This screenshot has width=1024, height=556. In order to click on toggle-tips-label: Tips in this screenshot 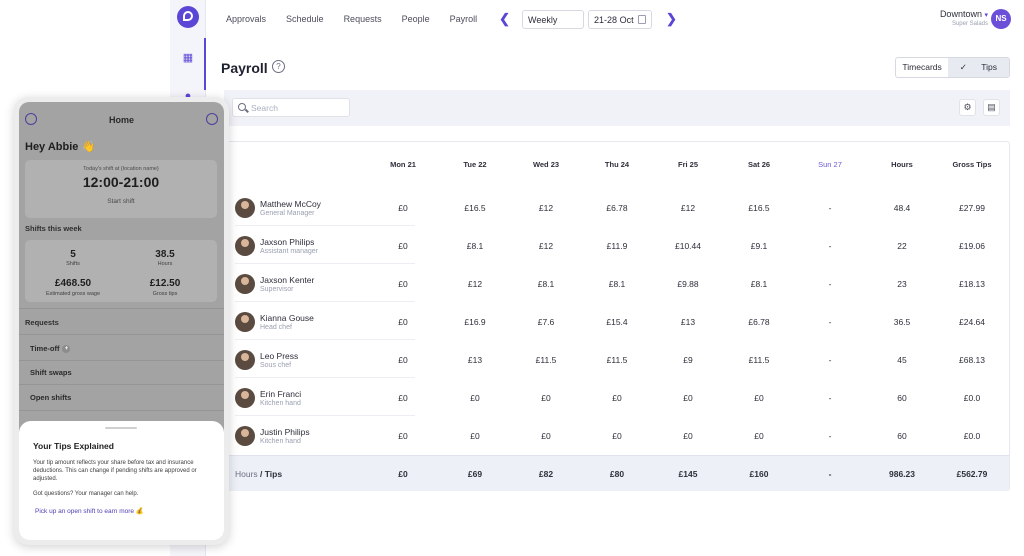, I will do `click(989, 67)`.